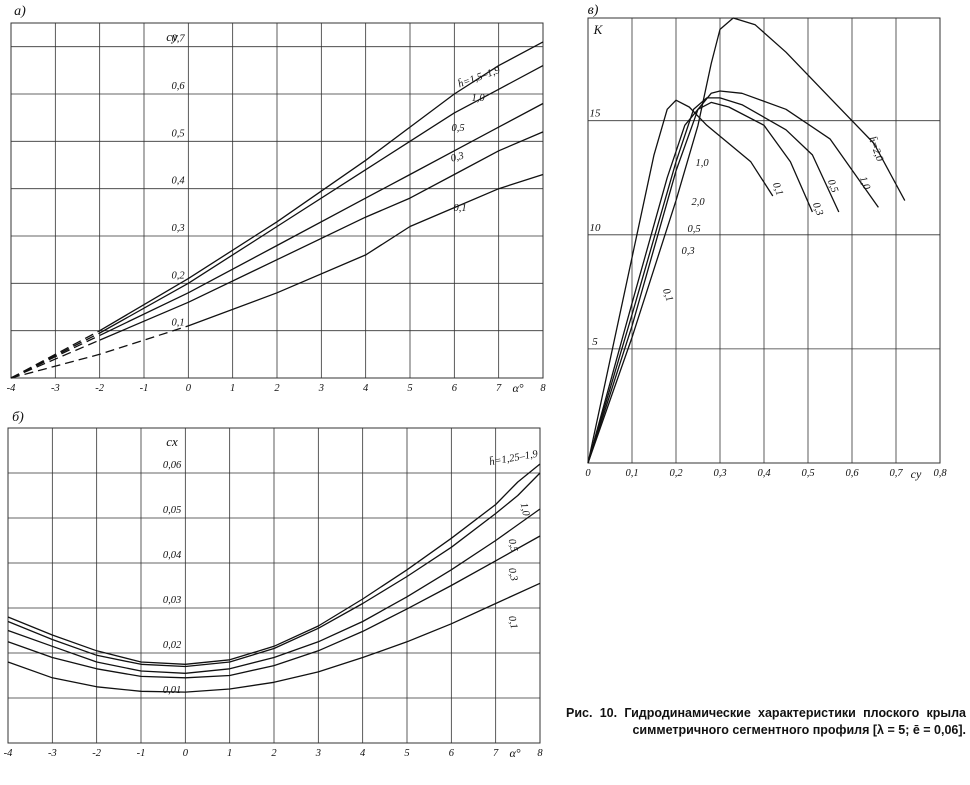  What do you see at coordinates (698, 202) in the screenshot?
I see `series-label: 2,0` at bounding box center [698, 202].